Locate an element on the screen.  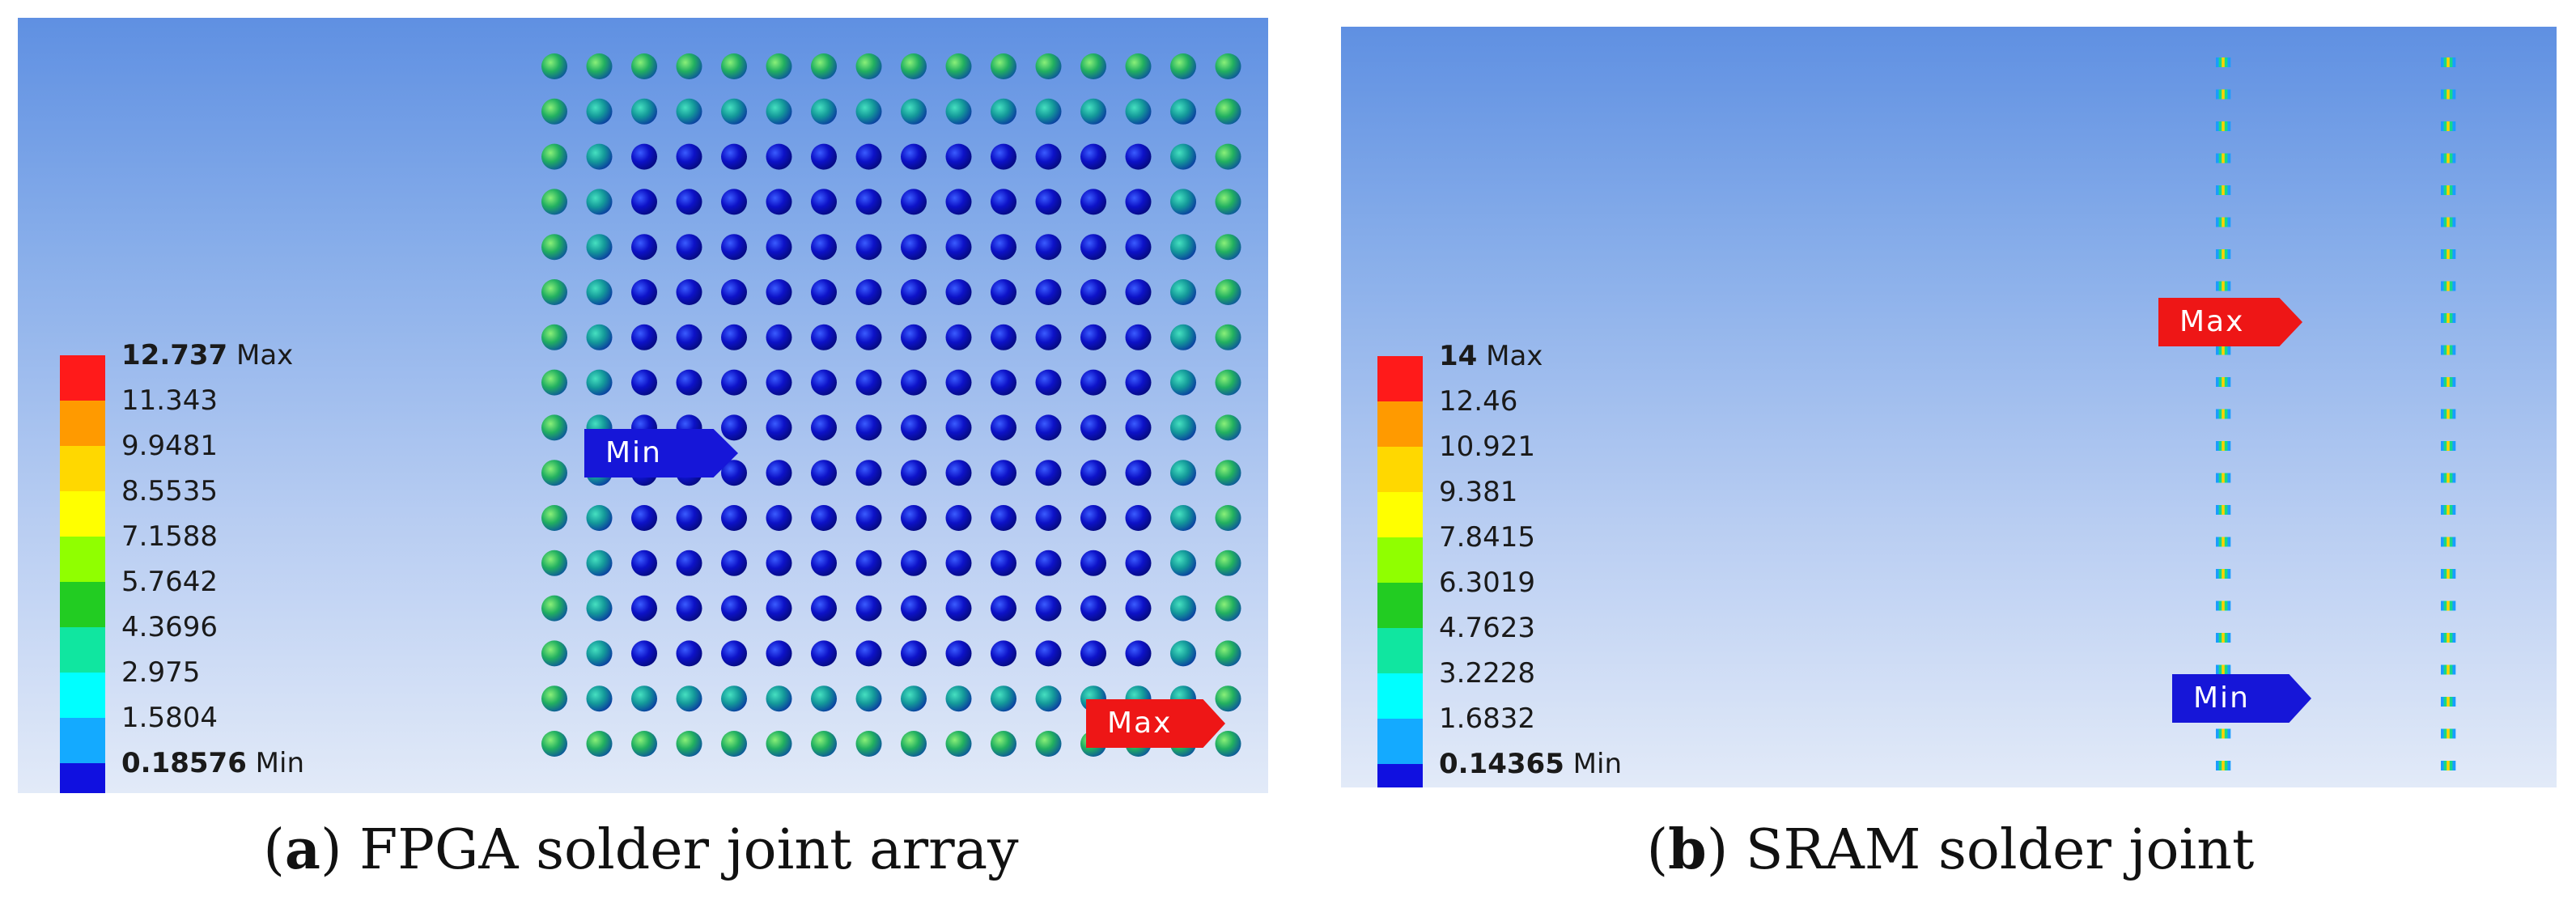
sram-min-probe: Min is located at coordinates (2241, 699).